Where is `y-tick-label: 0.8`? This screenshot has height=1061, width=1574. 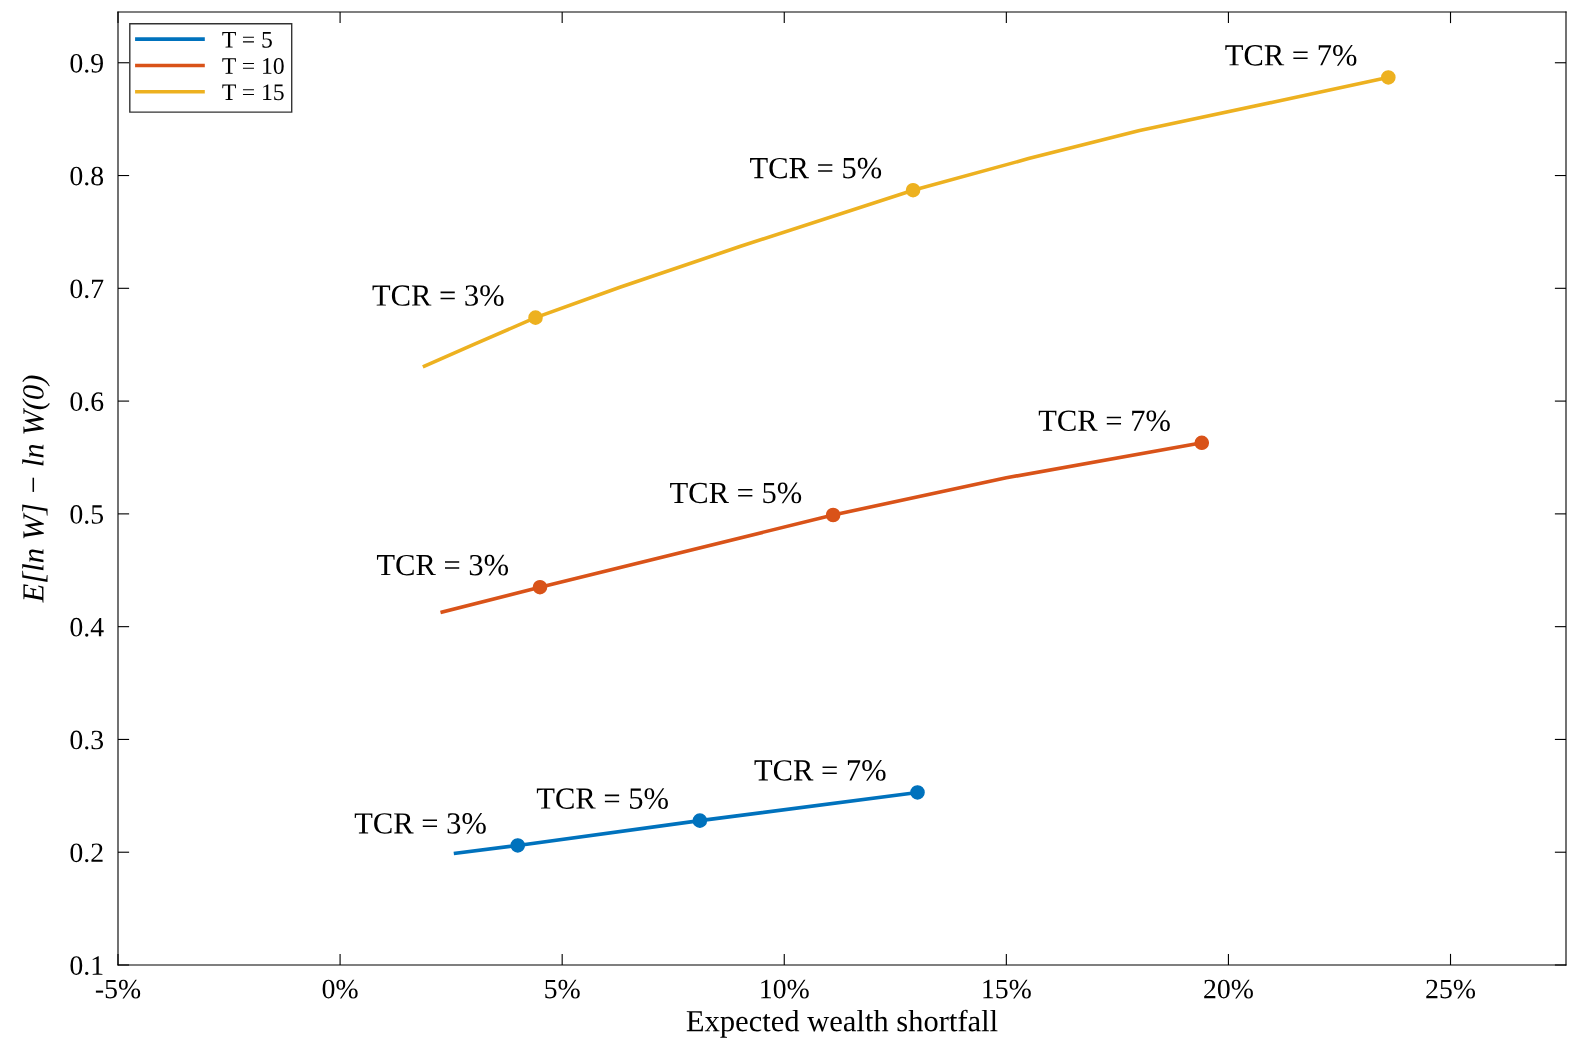
y-tick-label: 0.8 is located at coordinates (87, 176).